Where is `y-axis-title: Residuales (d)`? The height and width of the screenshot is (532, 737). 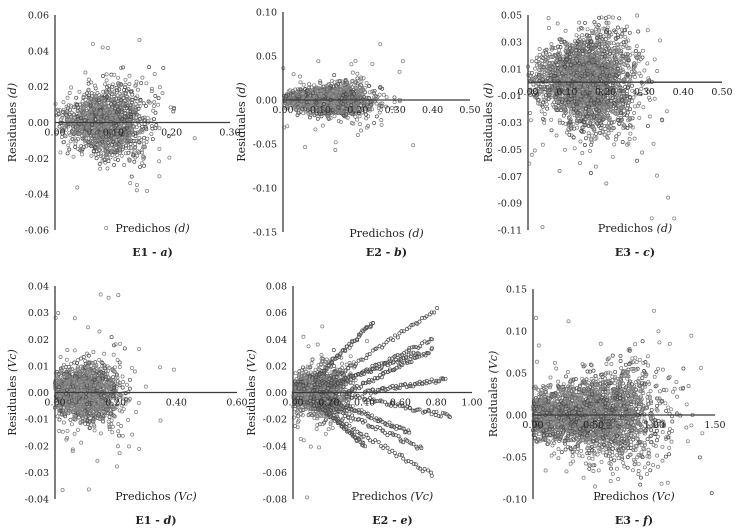 y-axis-title: Residuales (d) is located at coordinates (241, 121).